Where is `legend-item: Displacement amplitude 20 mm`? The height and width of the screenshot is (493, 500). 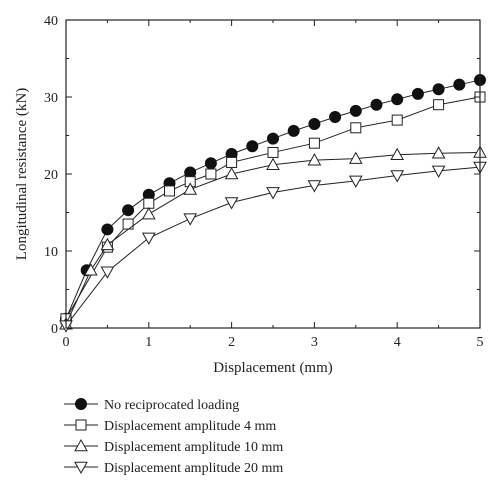
legend-item: Displacement amplitude 20 mm is located at coordinates (173, 468).